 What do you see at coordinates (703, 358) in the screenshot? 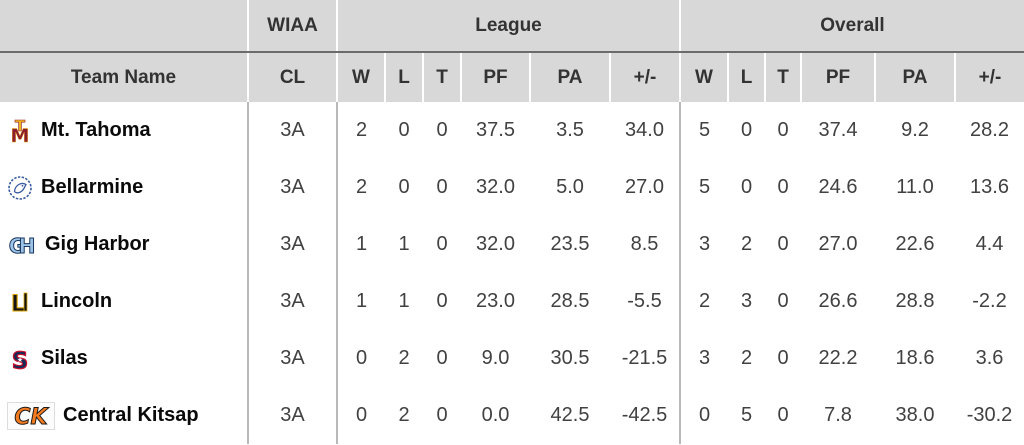
I see `overall-w-cell: 3` at bounding box center [703, 358].